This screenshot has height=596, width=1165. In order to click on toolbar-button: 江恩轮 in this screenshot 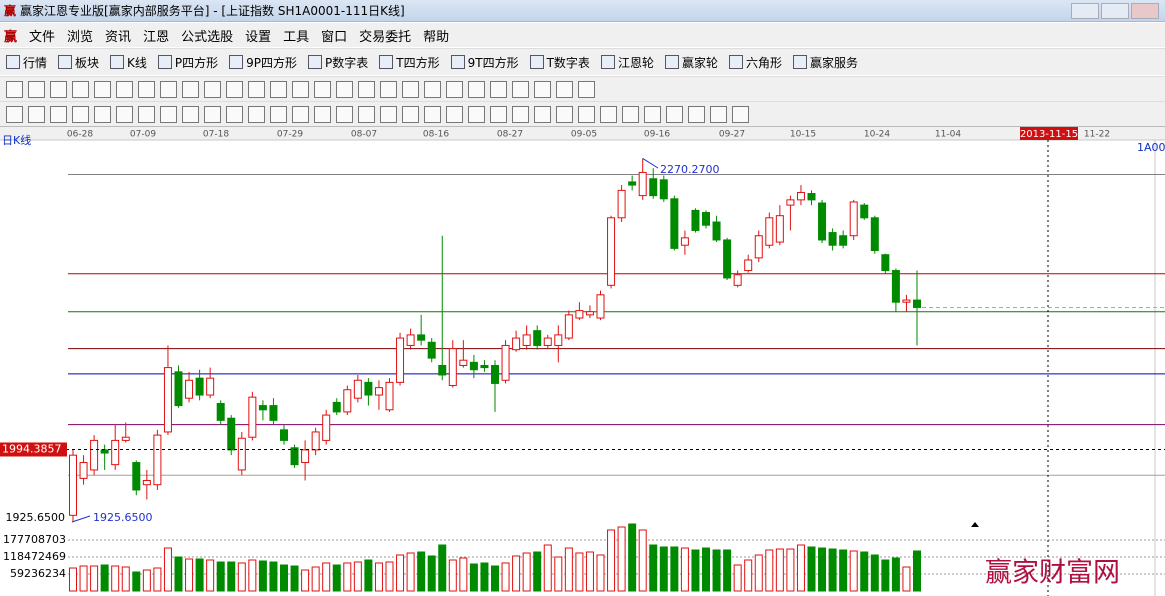, I will do `click(627, 62)`.